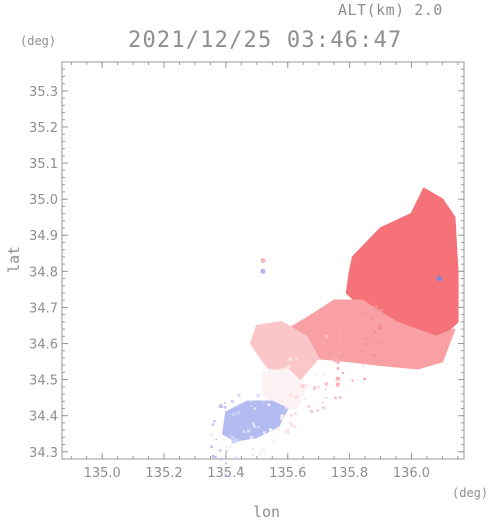 The width and height of the screenshot is (491, 521). Describe the element at coordinates (43, 308) in the screenshot. I see `y-tick-label: 34.7` at that location.